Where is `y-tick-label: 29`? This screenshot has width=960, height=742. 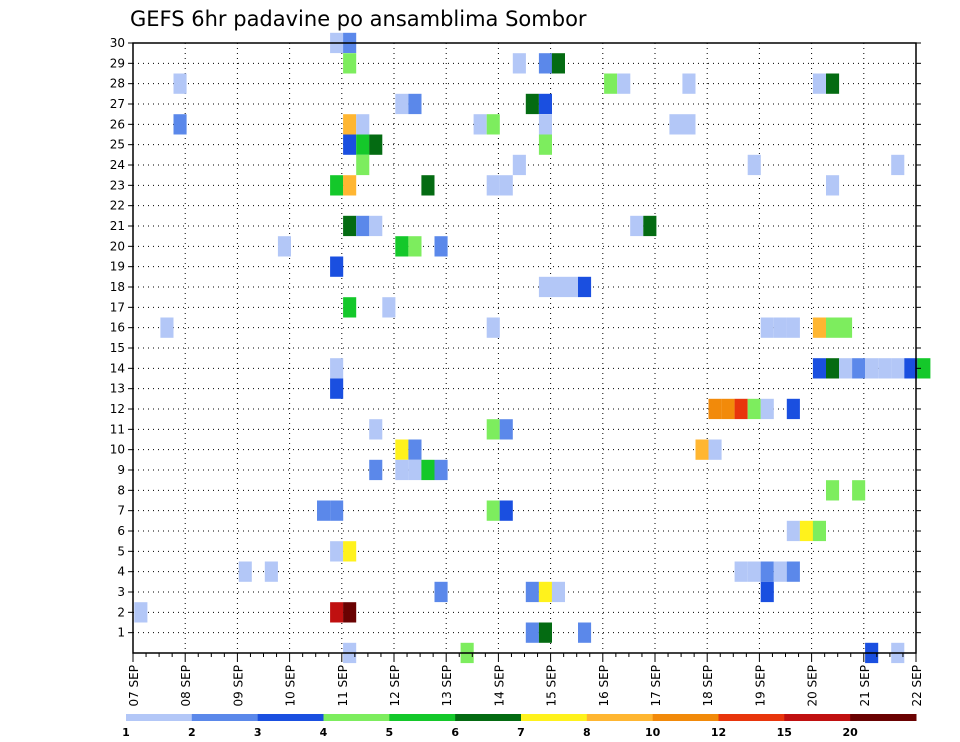
y-tick-label: 29 is located at coordinates (117, 63).